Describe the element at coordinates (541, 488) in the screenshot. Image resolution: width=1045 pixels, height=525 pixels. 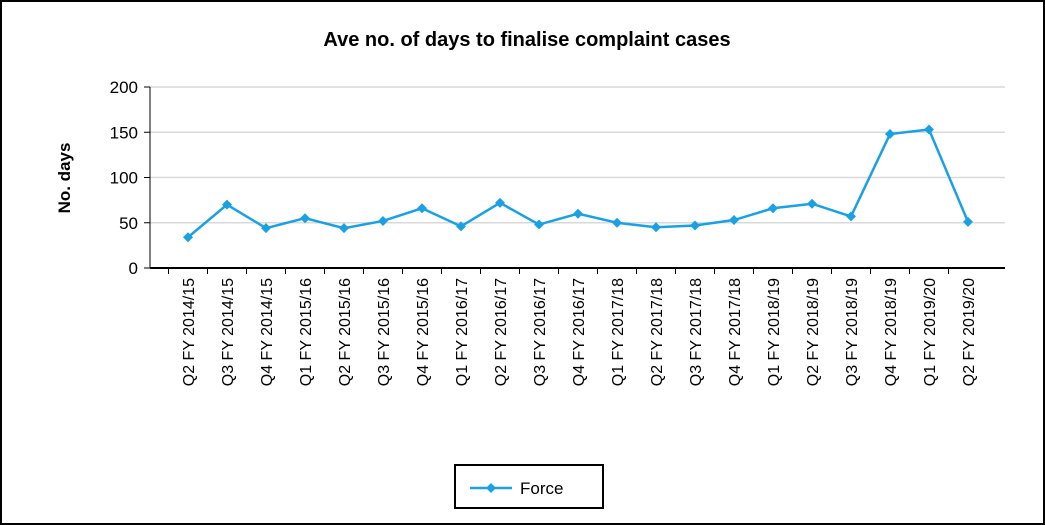
I see `legend-label: Force` at that location.